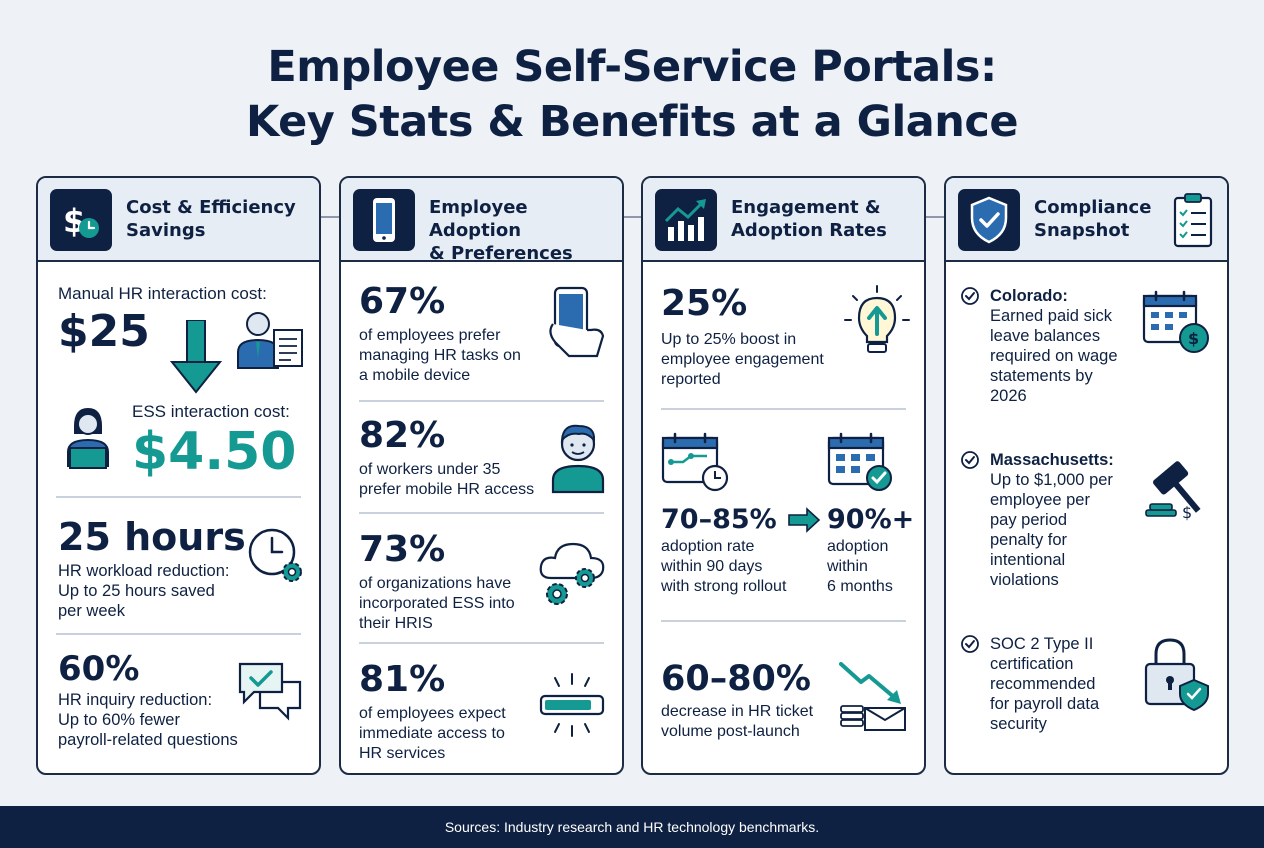  I want to click on target-line-1: adoption, so click(858, 546).